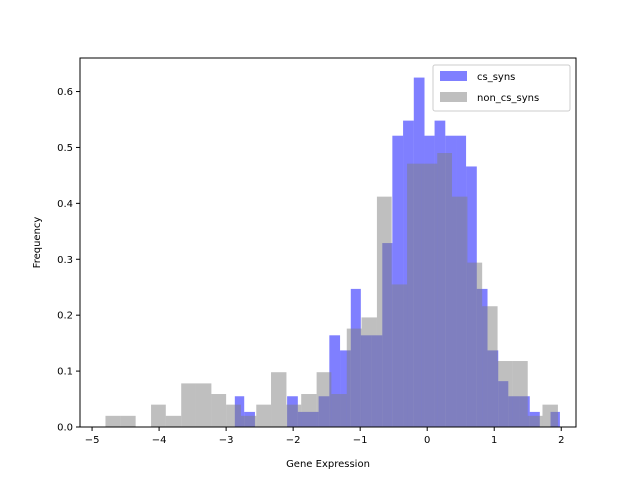 This screenshot has width=640, height=480. What do you see at coordinates (65, 260) in the screenshot?
I see `y-tick-label: 0.3` at bounding box center [65, 260].